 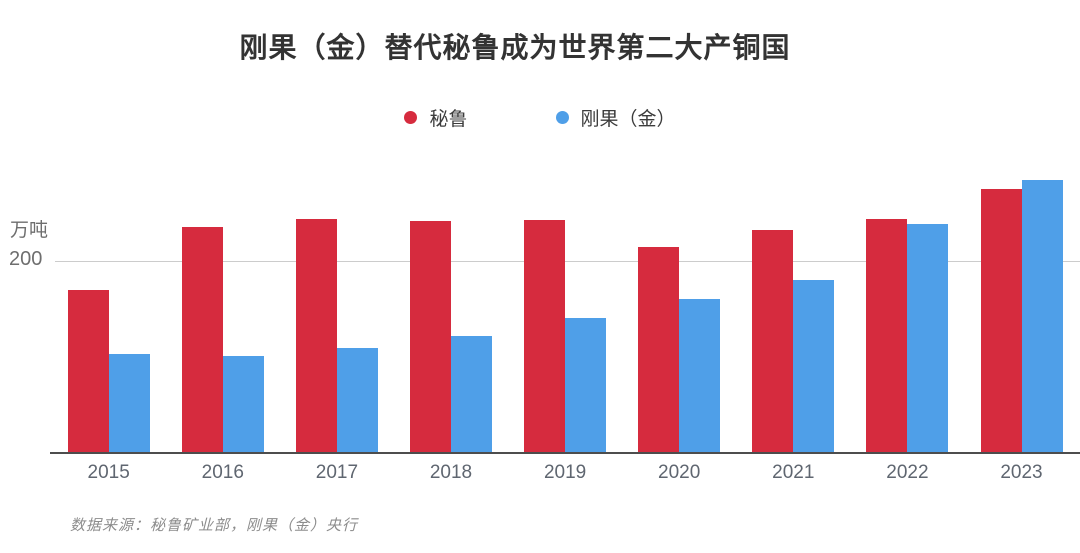 What do you see at coordinates (222, 472) in the screenshot?
I see `x-axis-label-2016: 2016` at bounding box center [222, 472].